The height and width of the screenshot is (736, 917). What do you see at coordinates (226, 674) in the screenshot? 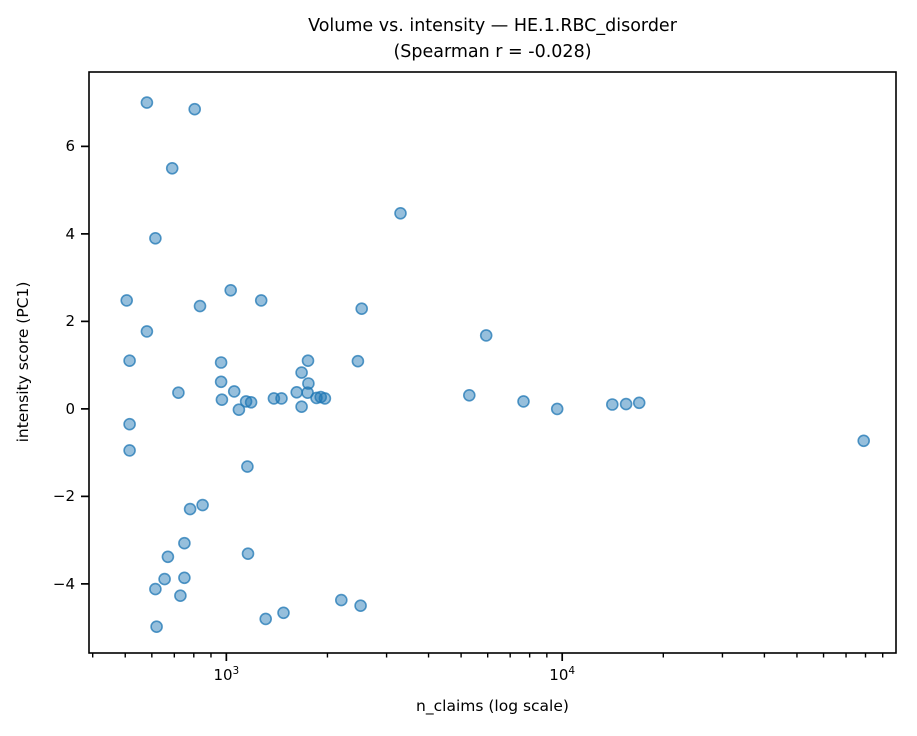
I see `x-tick-label: 103` at bounding box center [226, 674].